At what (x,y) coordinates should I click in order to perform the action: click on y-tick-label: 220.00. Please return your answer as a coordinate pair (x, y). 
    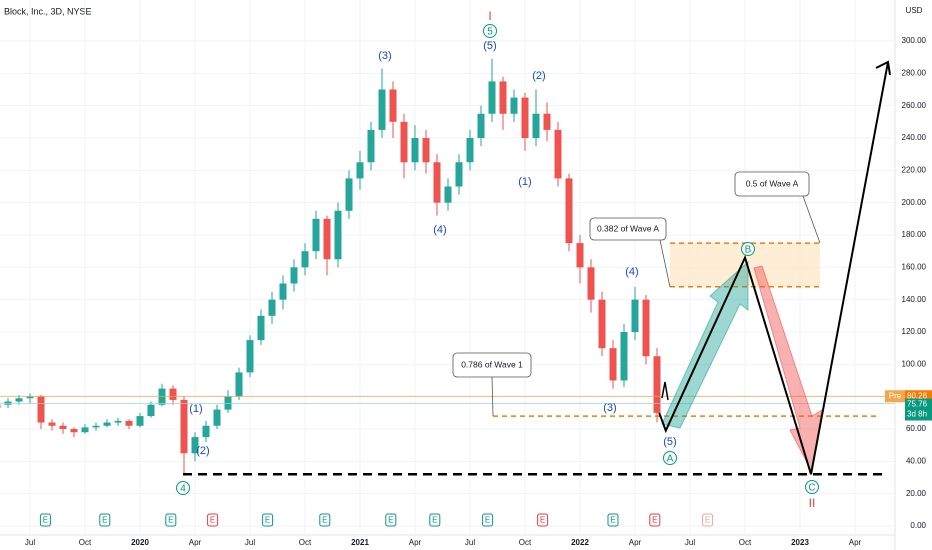
    Looking at the image, I should click on (914, 169).